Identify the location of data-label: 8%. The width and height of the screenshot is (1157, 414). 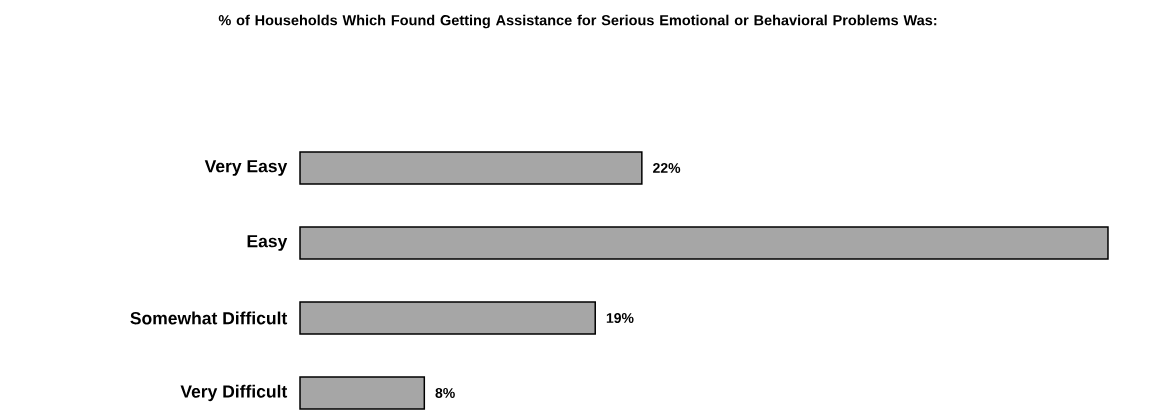
(445, 393).